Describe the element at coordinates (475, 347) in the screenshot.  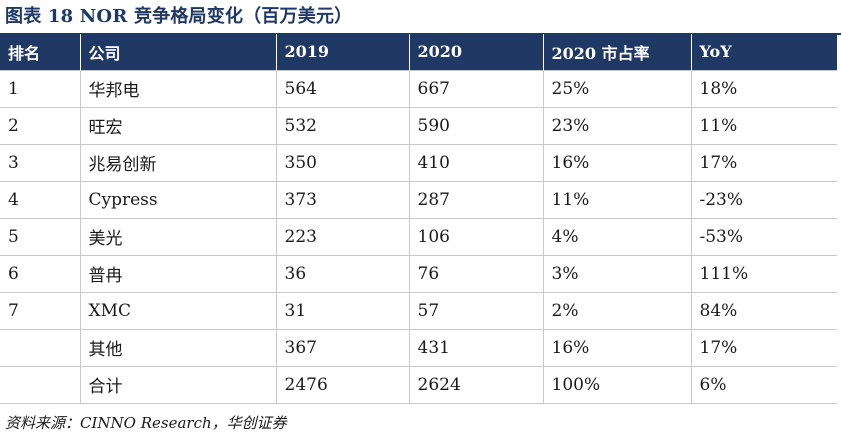
I see `value-2020-cell: 431` at that location.